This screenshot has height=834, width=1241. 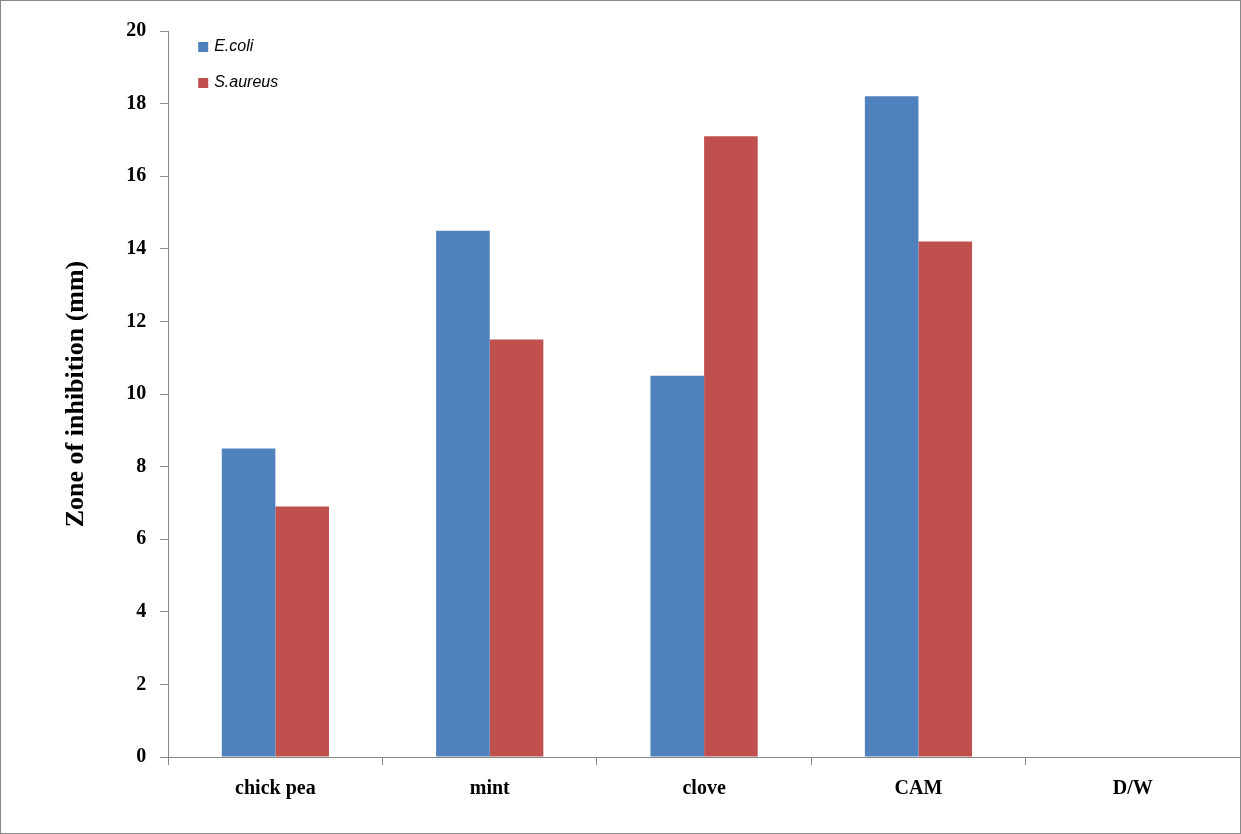 What do you see at coordinates (141, 537) in the screenshot?
I see `y-tick-label: 6` at bounding box center [141, 537].